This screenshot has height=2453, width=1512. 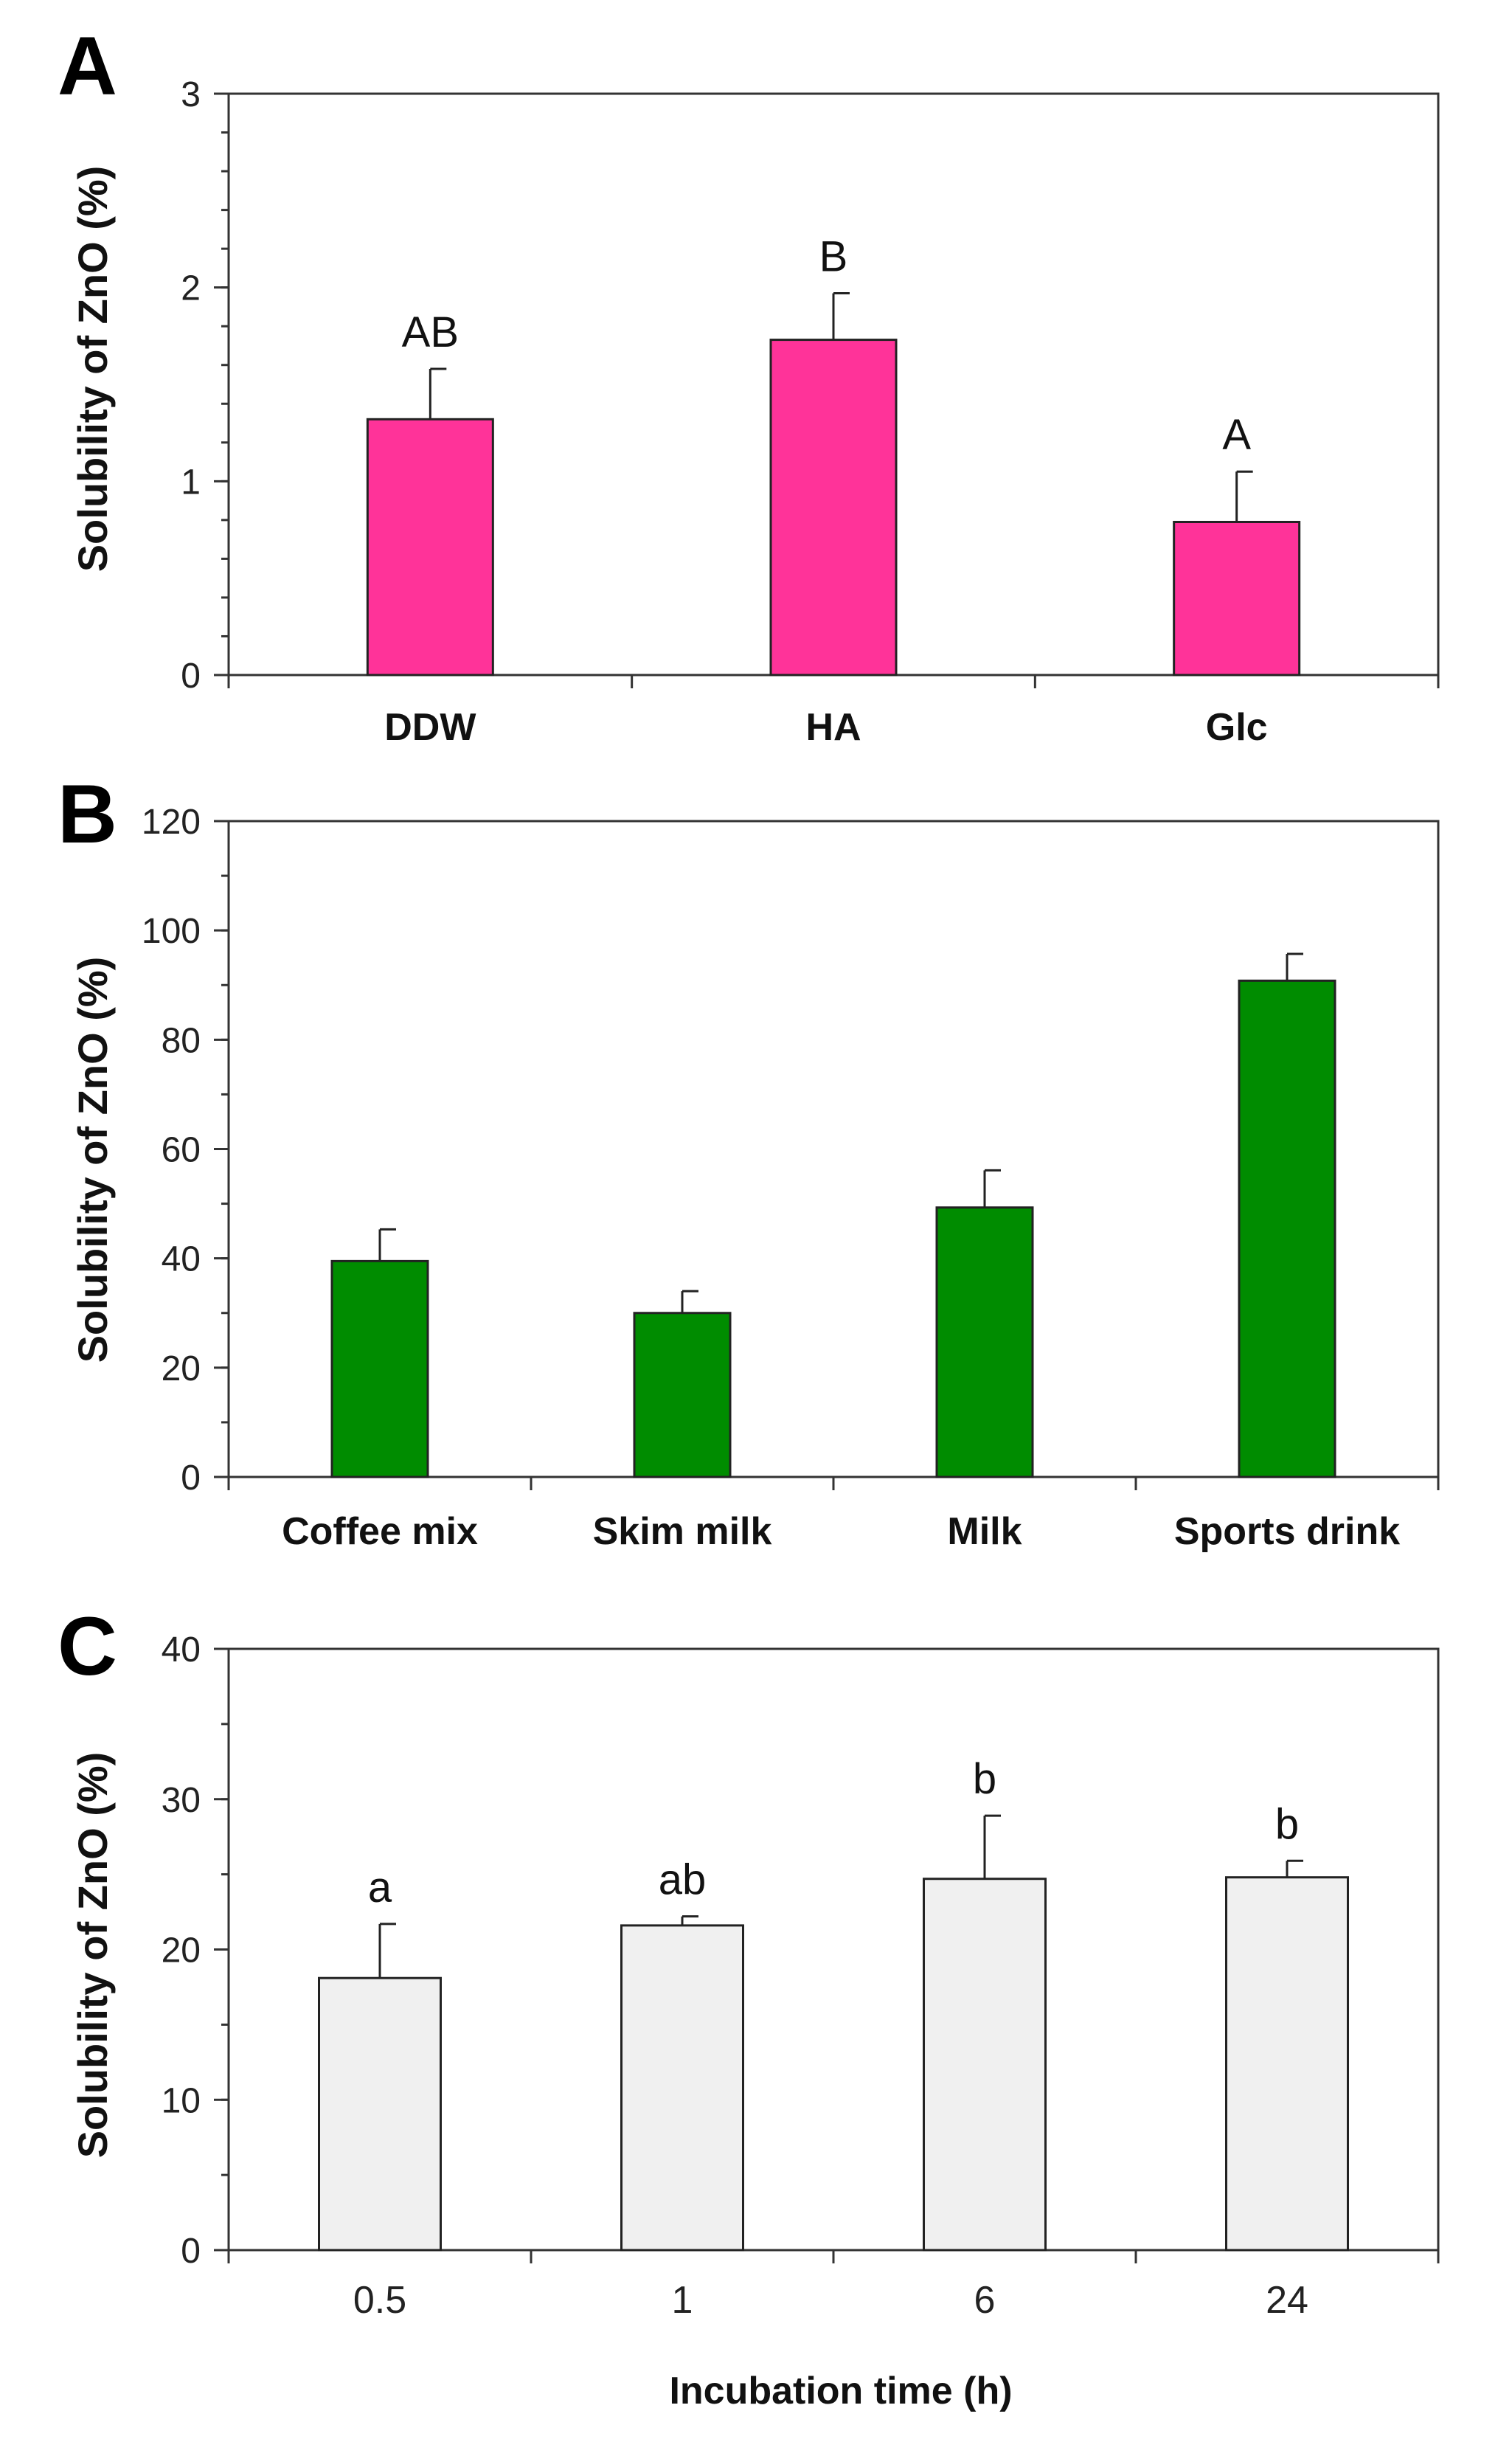 I want to click on panel-c-y-axis-label: Solubility of ZnO (%), so click(x=92, y=1955).